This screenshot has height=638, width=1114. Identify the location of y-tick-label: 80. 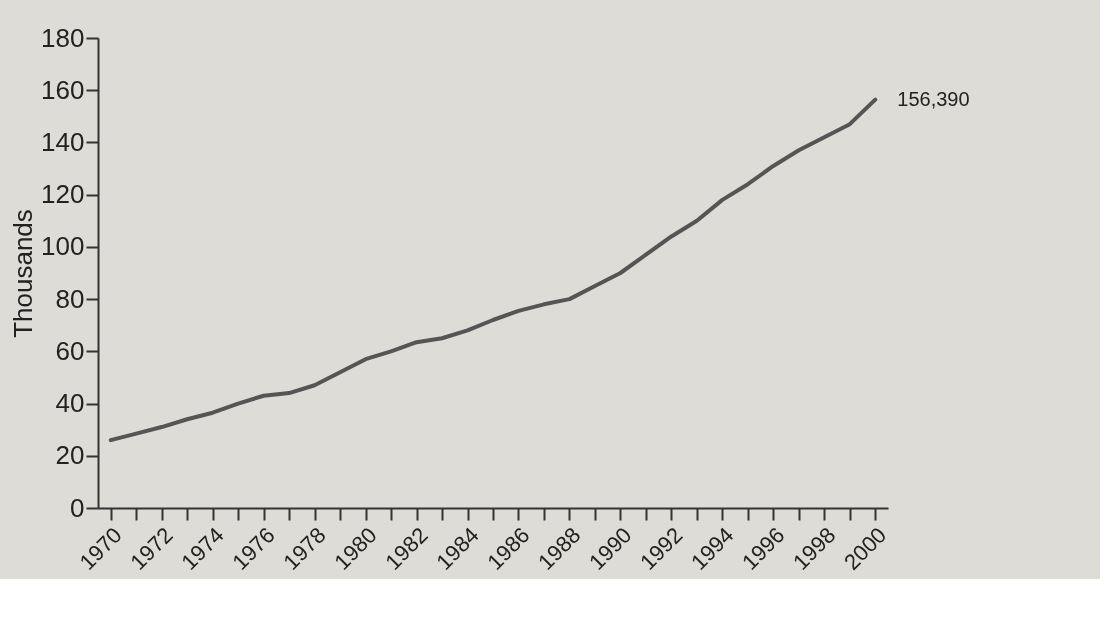
(70, 298).